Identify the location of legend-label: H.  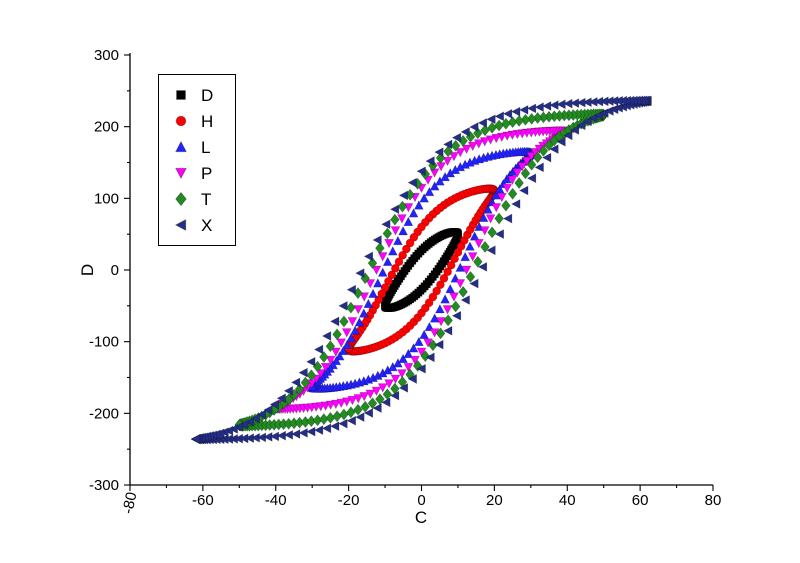
(207, 121).